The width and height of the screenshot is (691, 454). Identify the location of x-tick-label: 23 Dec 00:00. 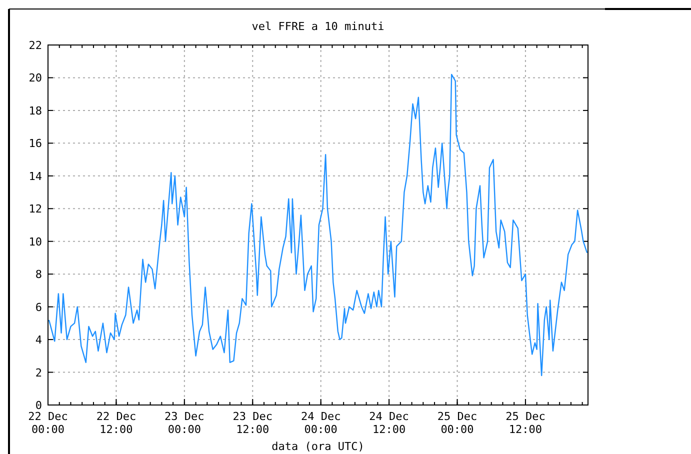
(184, 423).